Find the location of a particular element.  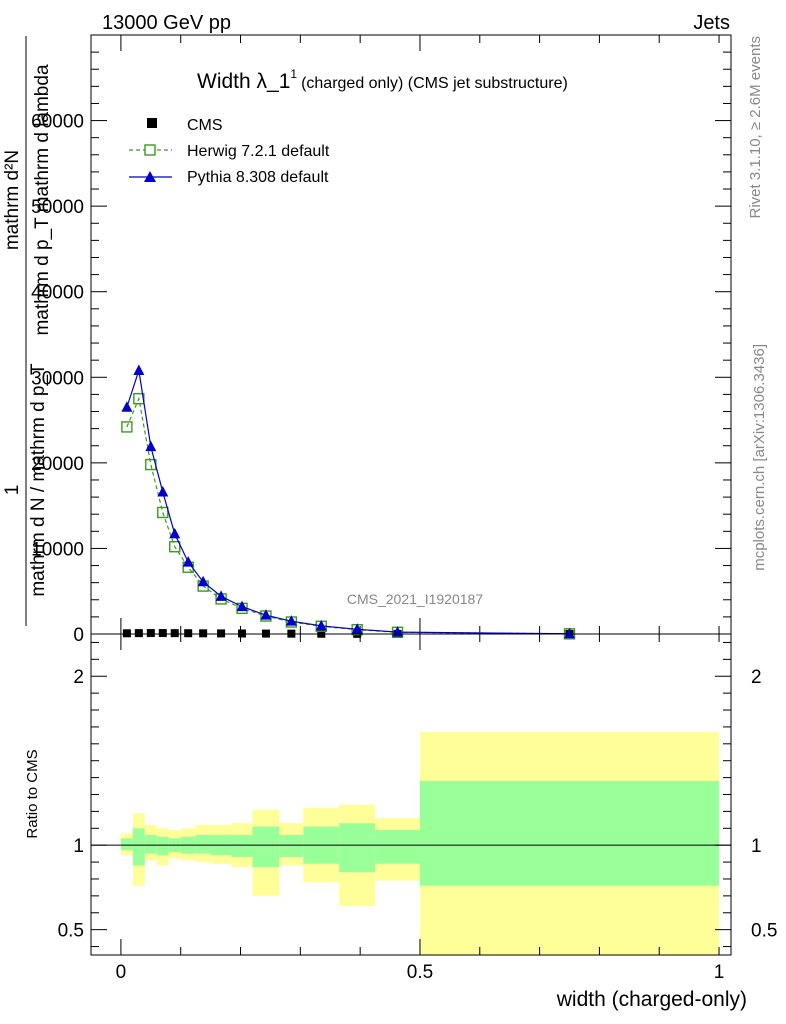

main-y-tick-label: 50000 is located at coordinates (57, 207).